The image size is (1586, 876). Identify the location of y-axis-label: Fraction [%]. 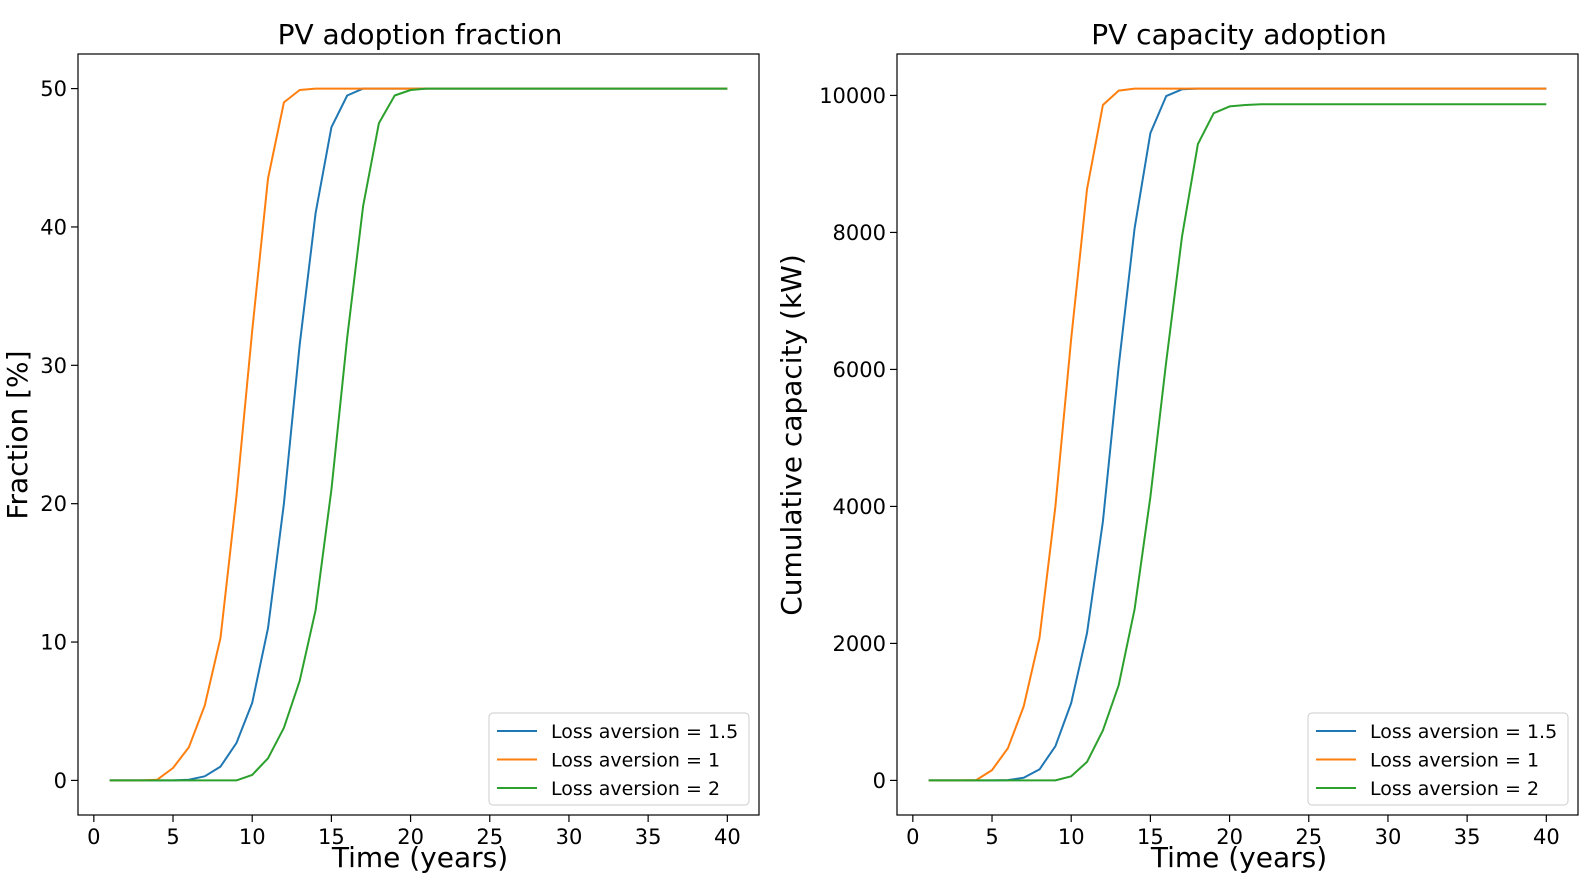
(17, 434).